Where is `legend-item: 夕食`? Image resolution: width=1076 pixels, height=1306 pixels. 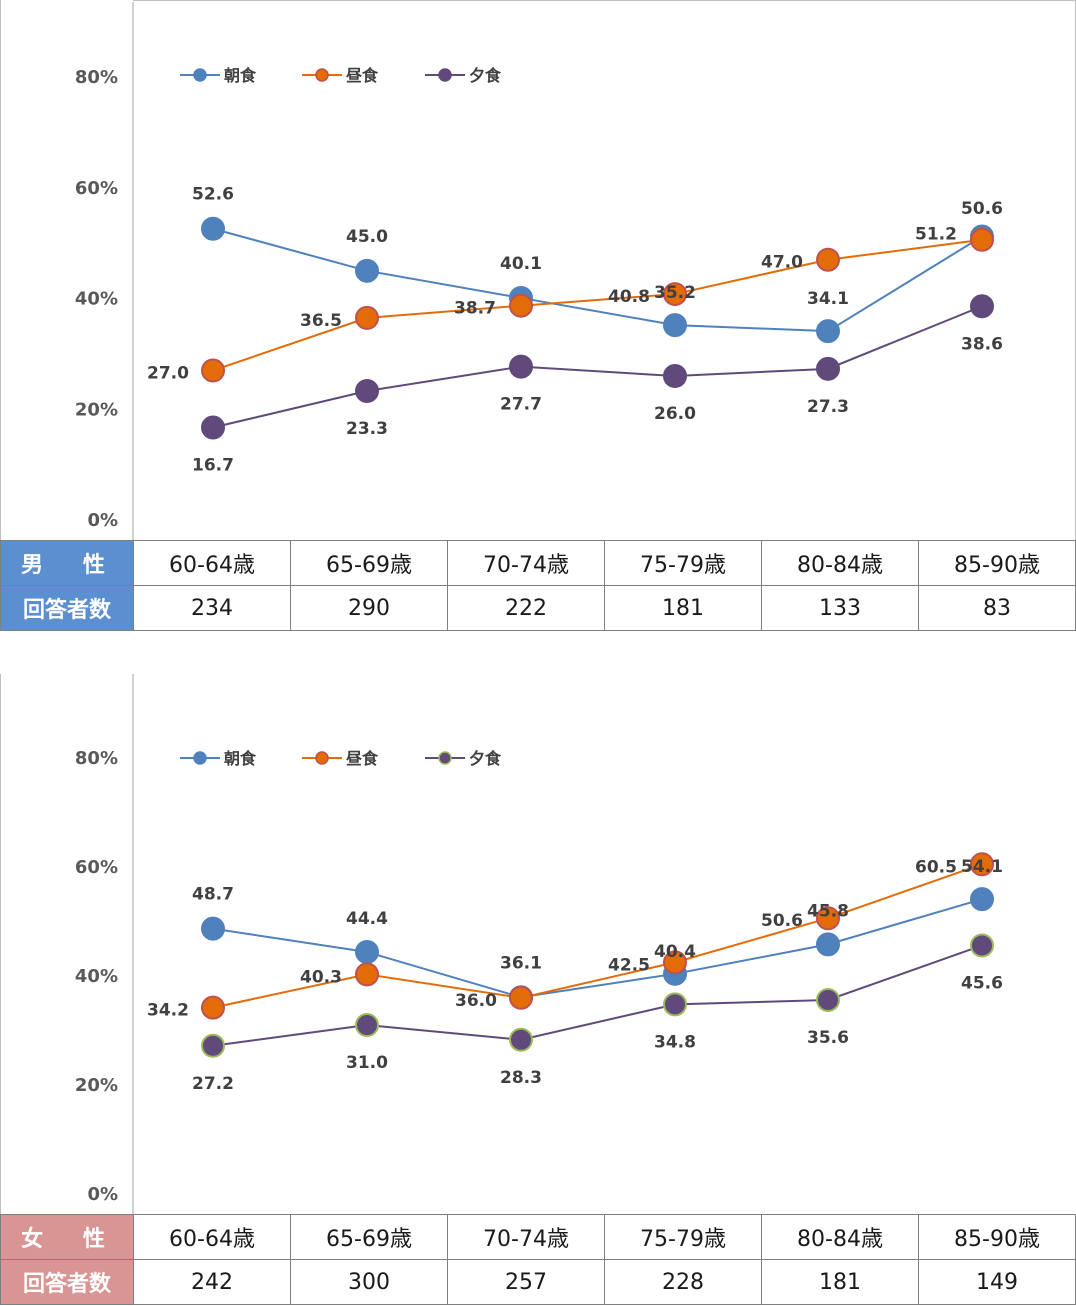
legend-item: 夕食 is located at coordinates (463, 758).